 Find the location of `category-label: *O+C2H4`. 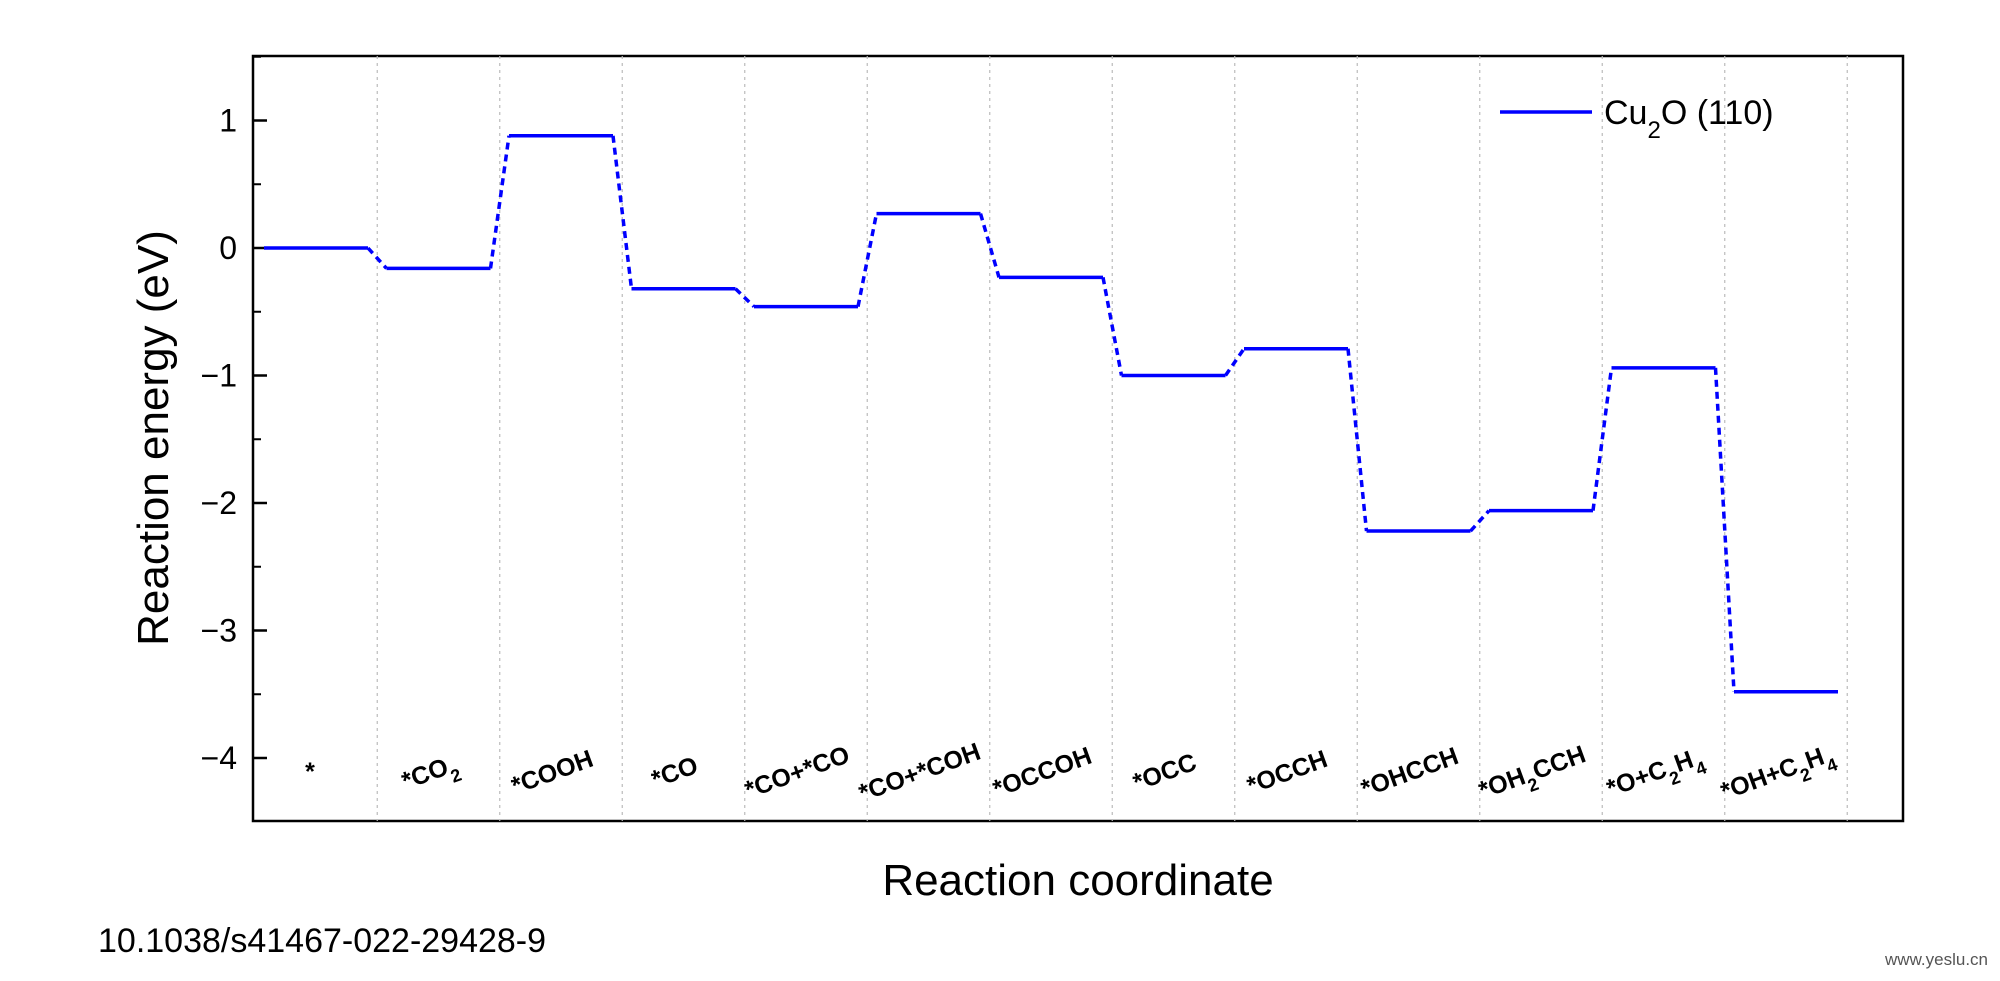

category-label: *O+C2H4 is located at coordinates (1656, 776).